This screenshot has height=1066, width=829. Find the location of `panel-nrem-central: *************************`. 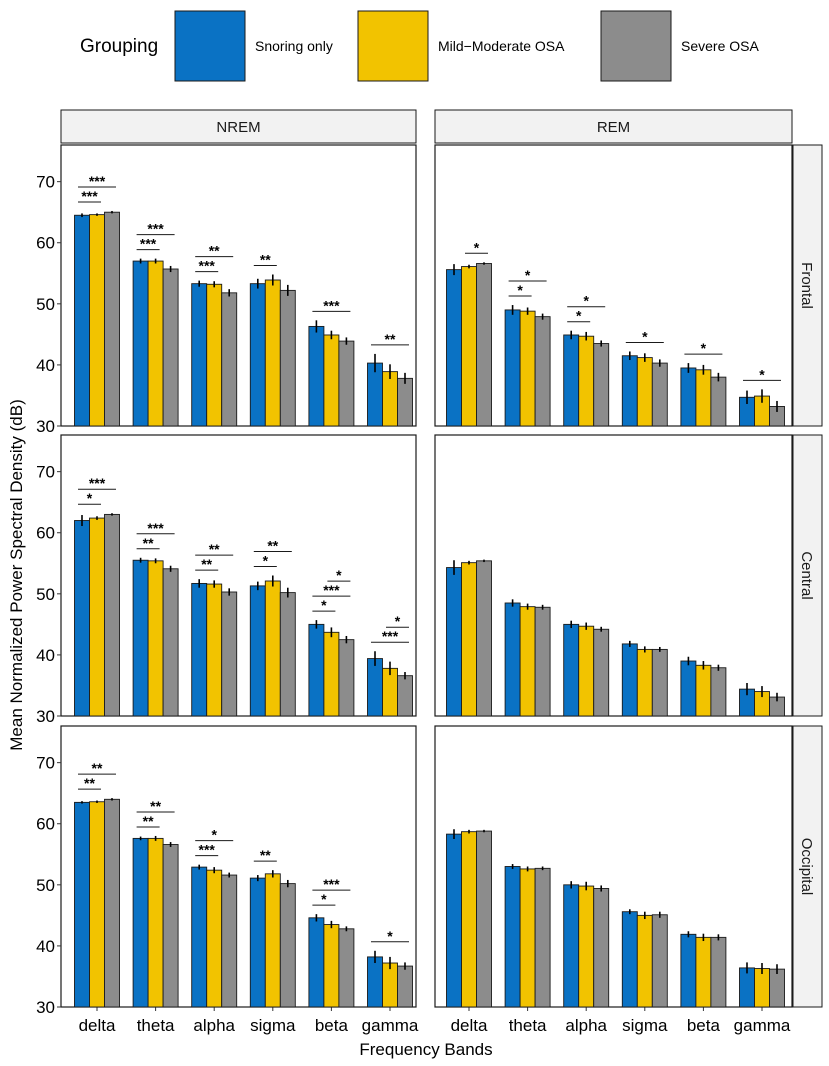

panel-nrem-central: ************************* is located at coordinates (237, 575).